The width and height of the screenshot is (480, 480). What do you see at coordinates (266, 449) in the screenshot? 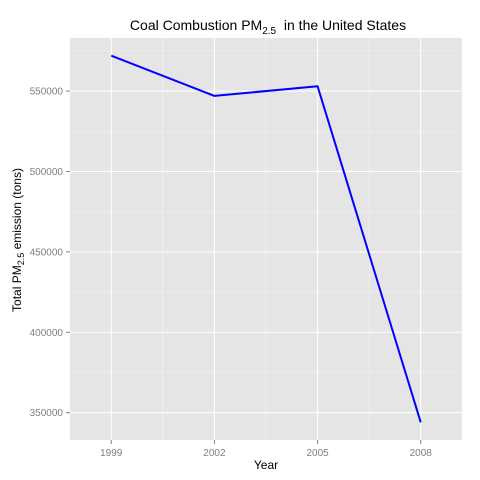
I see `x-axis-ticks: 1999 2002 2005 2008` at bounding box center [266, 449].